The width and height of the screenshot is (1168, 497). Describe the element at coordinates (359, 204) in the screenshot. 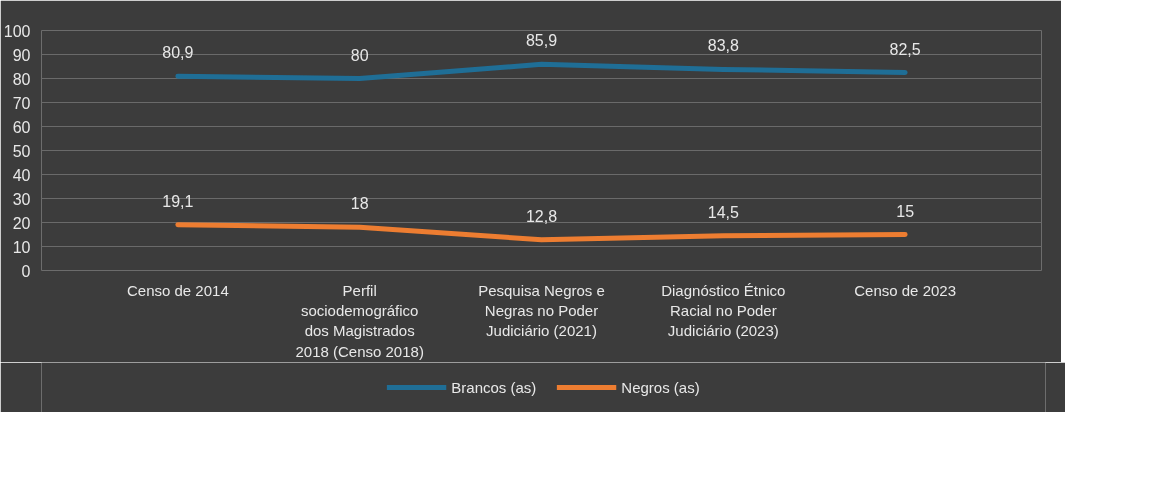

I see `data-label: 18` at that location.